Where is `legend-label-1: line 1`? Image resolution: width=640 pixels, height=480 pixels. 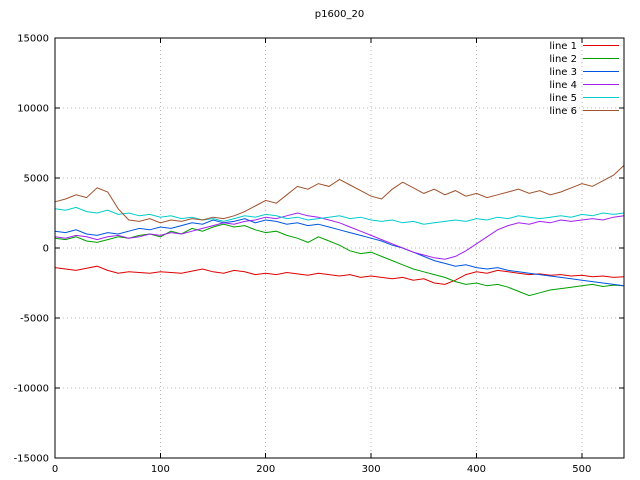 legend-label-1: line 1 is located at coordinates (563, 46).